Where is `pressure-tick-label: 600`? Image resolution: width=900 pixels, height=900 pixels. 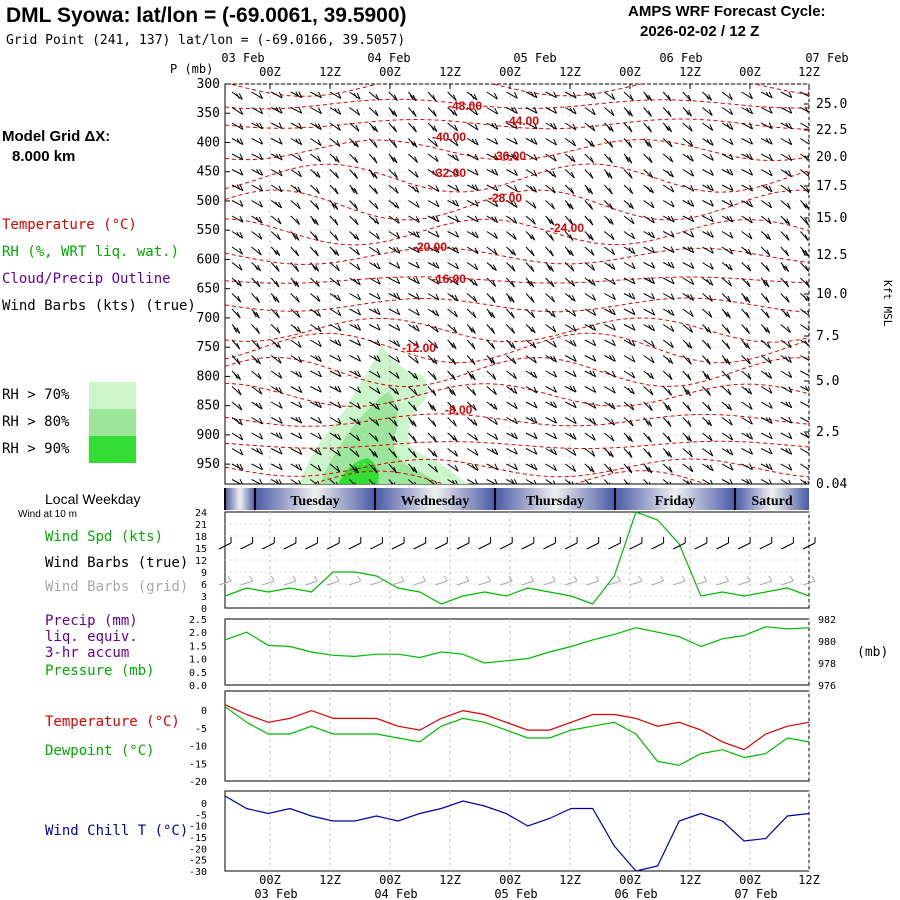 pressure-tick-label: 600 is located at coordinates (208, 259).